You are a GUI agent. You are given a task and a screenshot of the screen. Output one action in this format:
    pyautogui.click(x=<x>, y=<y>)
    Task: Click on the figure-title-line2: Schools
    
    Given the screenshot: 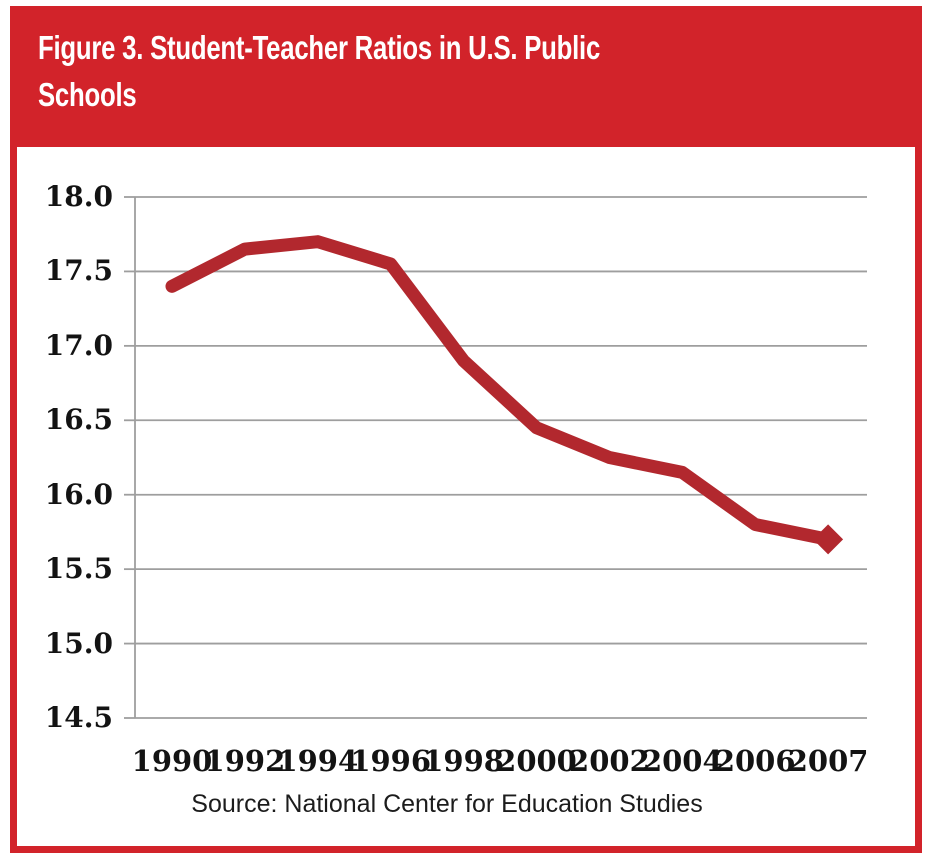 What is the action you would take?
    pyautogui.click(x=87, y=94)
    